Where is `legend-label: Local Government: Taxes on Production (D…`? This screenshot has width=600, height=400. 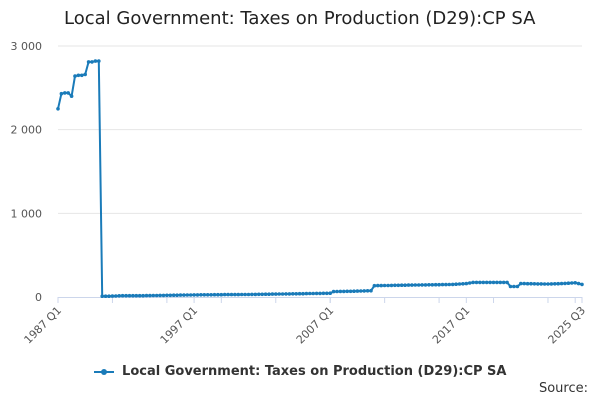 legend-label: Local Government: Taxes on Production (D… is located at coordinates (314, 371).